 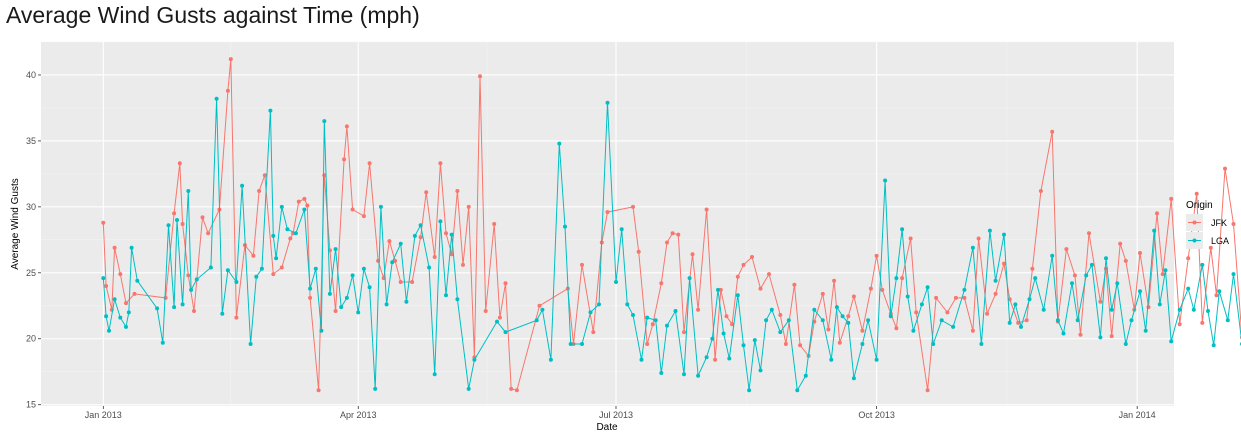 I want to click on legend-label-lga: LGA, so click(x=1220, y=241).